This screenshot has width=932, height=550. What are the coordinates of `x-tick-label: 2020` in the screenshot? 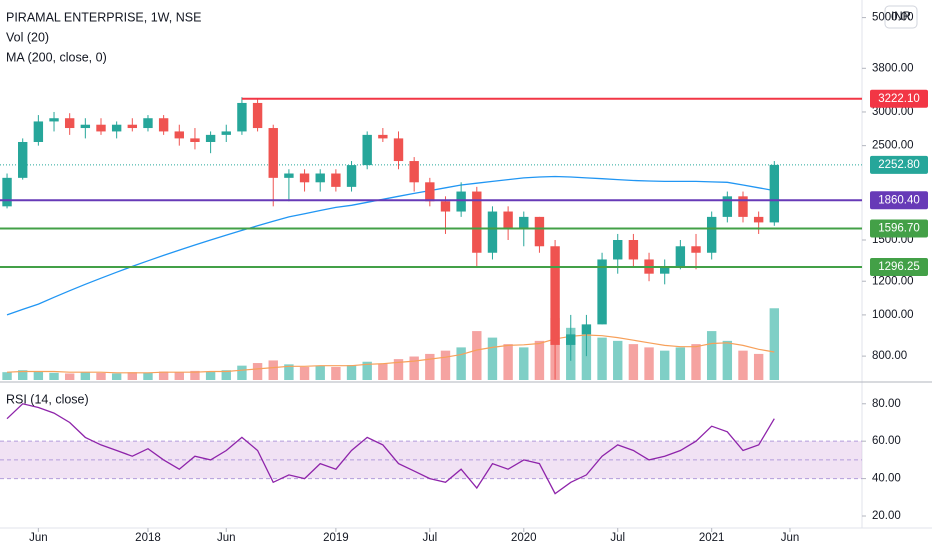 It's located at (524, 538).